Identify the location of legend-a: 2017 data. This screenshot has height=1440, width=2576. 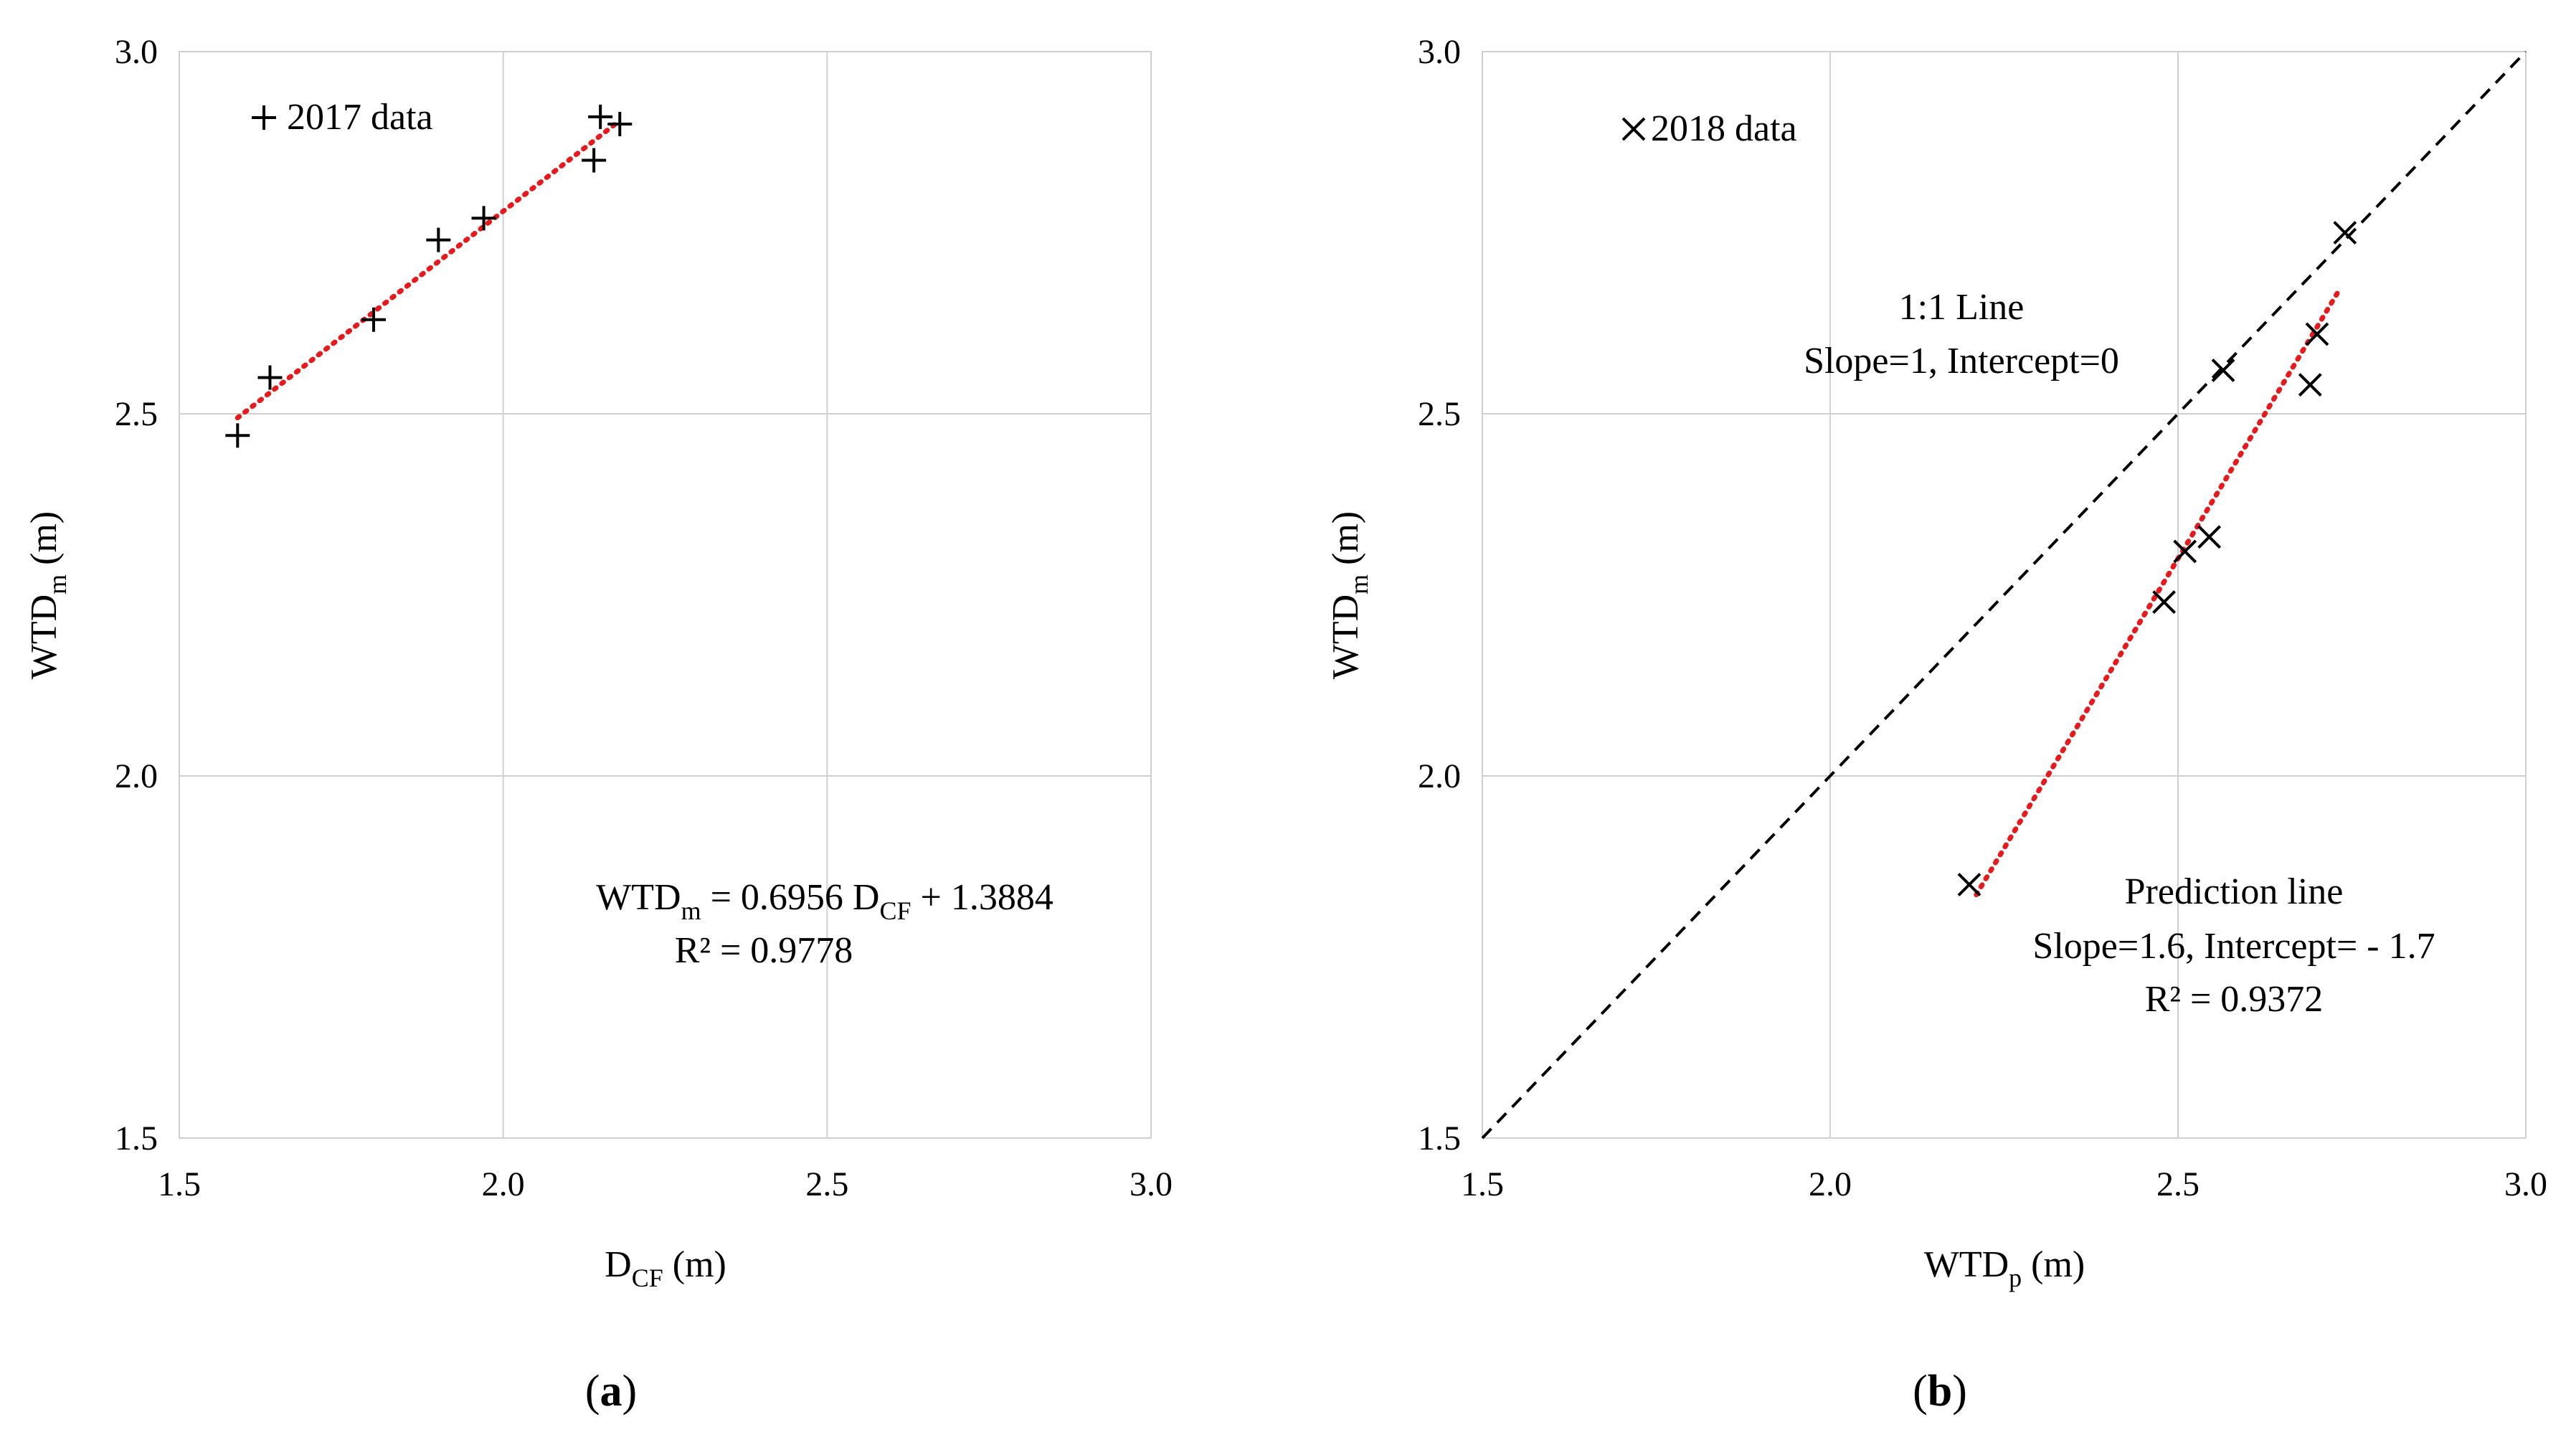
(342, 117).